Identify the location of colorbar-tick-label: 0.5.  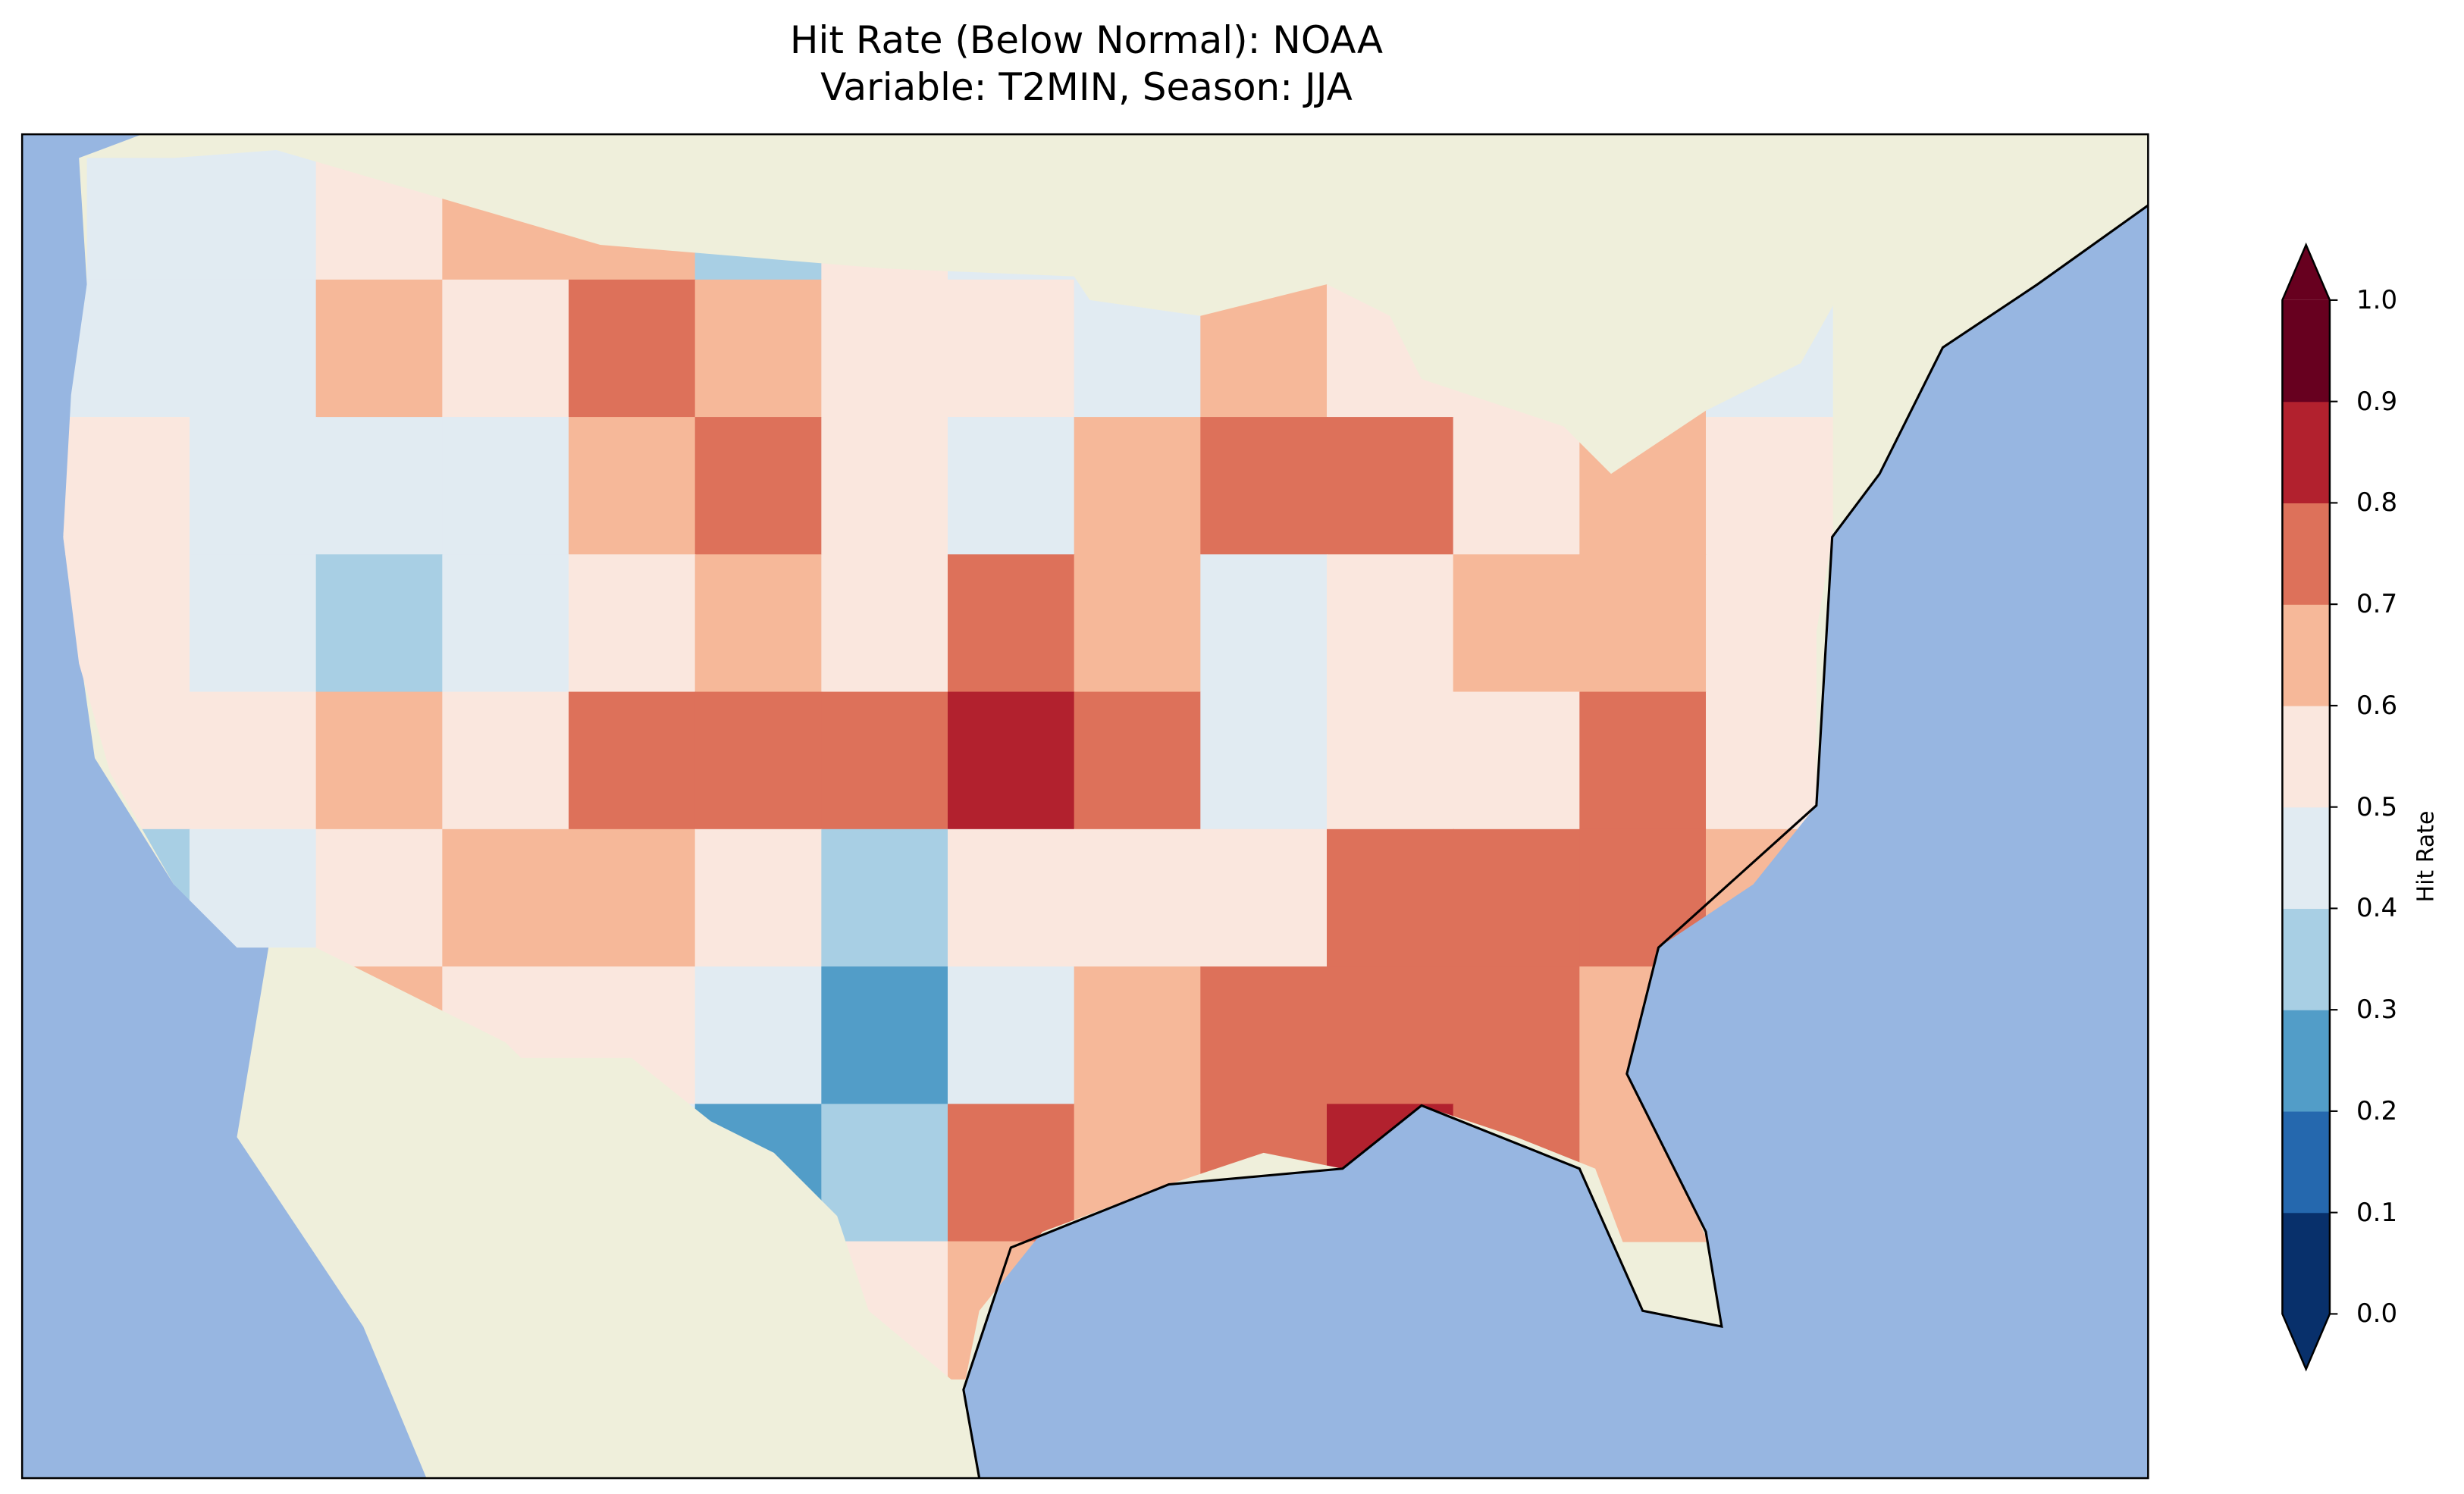
(2377, 806).